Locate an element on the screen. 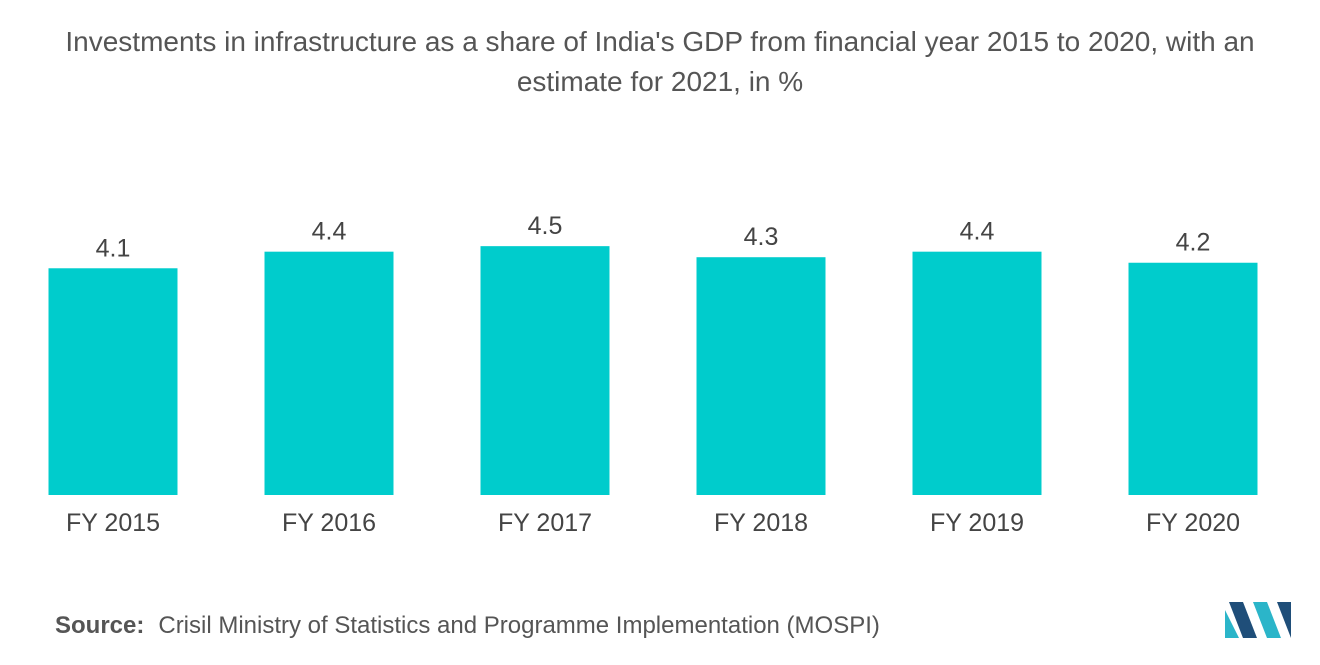 Image resolution: width=1320 pixels, height=665 pixels. x-tick-label: FY 2018 is located at coordinates (761, 523).